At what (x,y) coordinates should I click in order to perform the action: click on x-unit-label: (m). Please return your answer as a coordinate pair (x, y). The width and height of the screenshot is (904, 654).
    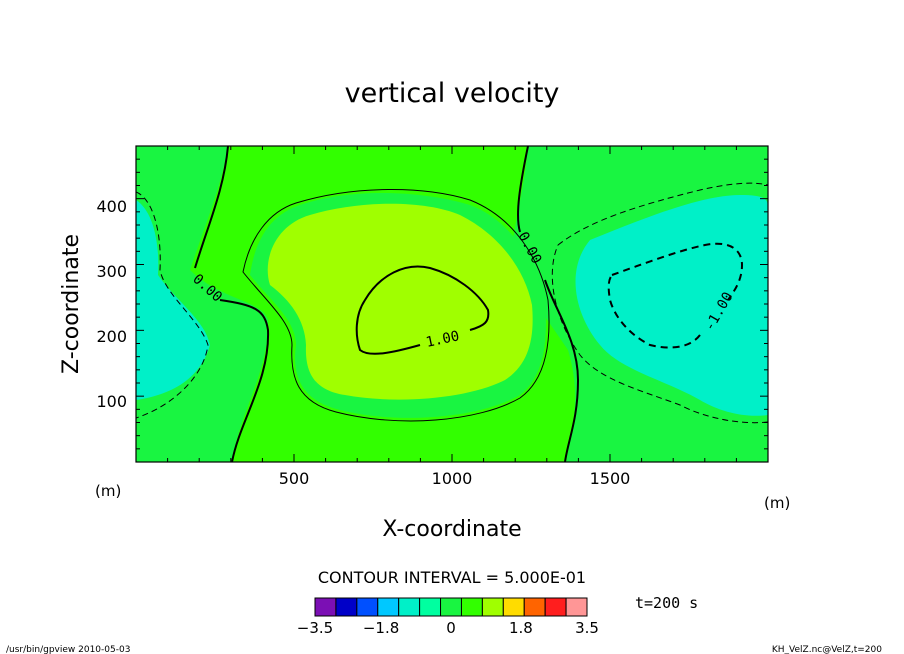
    Looking at the image, I should click on (777, 503).